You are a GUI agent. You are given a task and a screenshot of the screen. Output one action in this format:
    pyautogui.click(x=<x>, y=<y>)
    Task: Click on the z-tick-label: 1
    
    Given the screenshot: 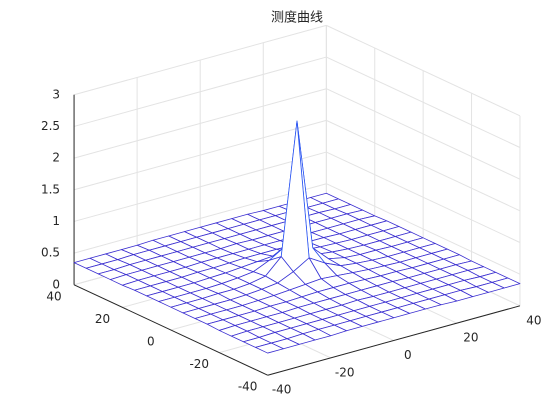 What is the action you would take?
    pyautogui.click(x=56, y=221)
    